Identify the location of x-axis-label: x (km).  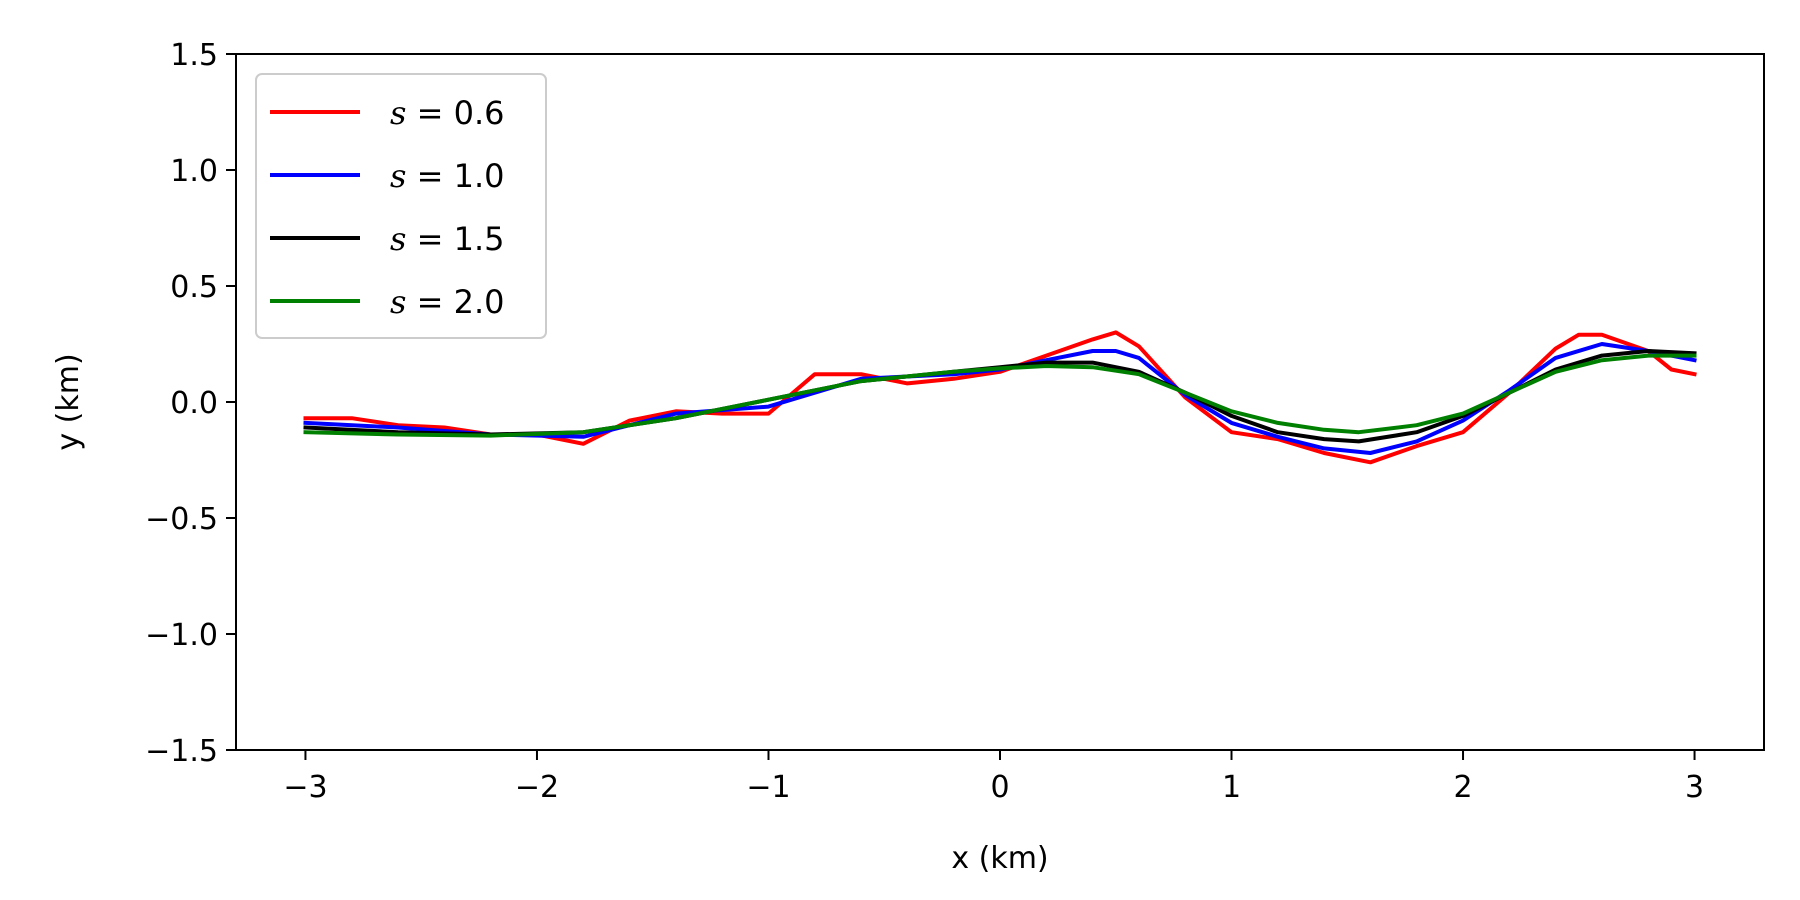
(999, 858).